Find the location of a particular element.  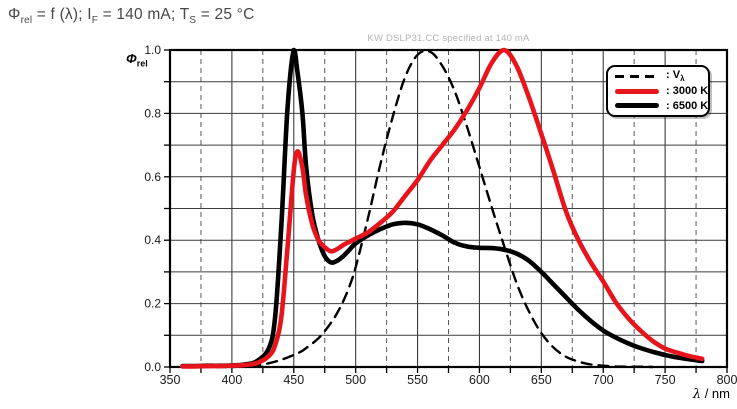

x-axis-label: λ / nm is located at coordinates (711, 394).